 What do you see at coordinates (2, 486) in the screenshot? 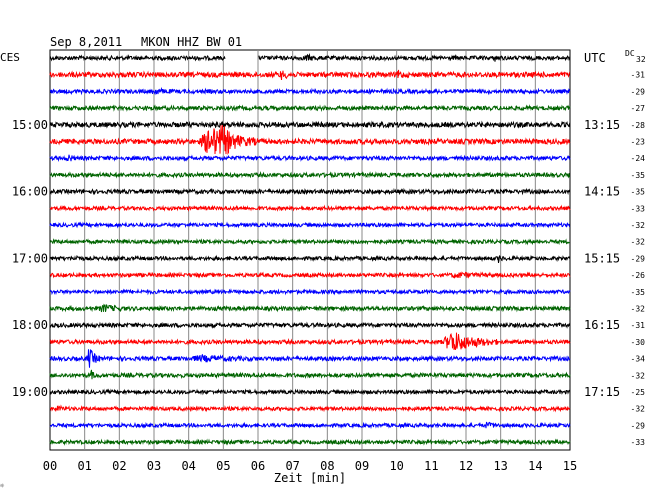
I see `corner-mark: ☼` at bounding box center [2, 486].